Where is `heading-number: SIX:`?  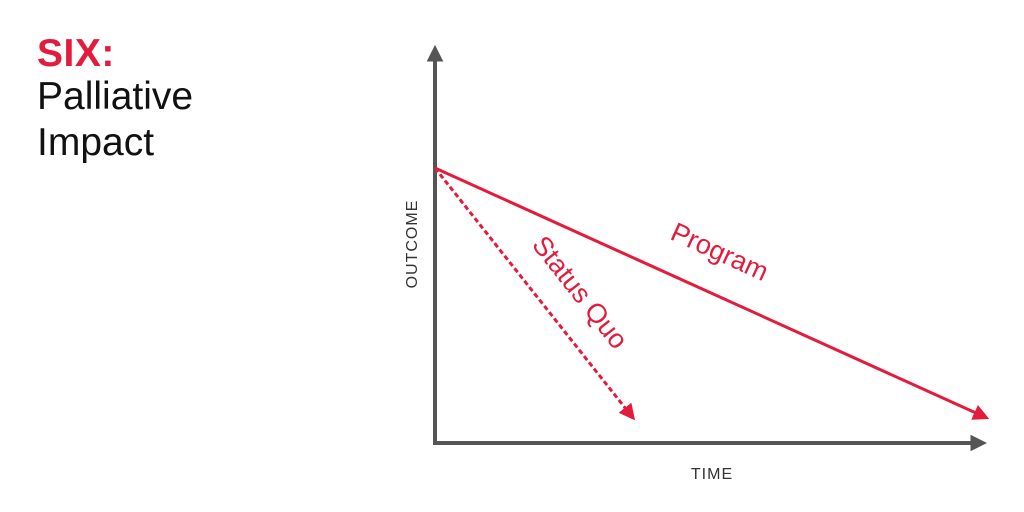 heading-number: SIX: is located at coordinates (76, 53).